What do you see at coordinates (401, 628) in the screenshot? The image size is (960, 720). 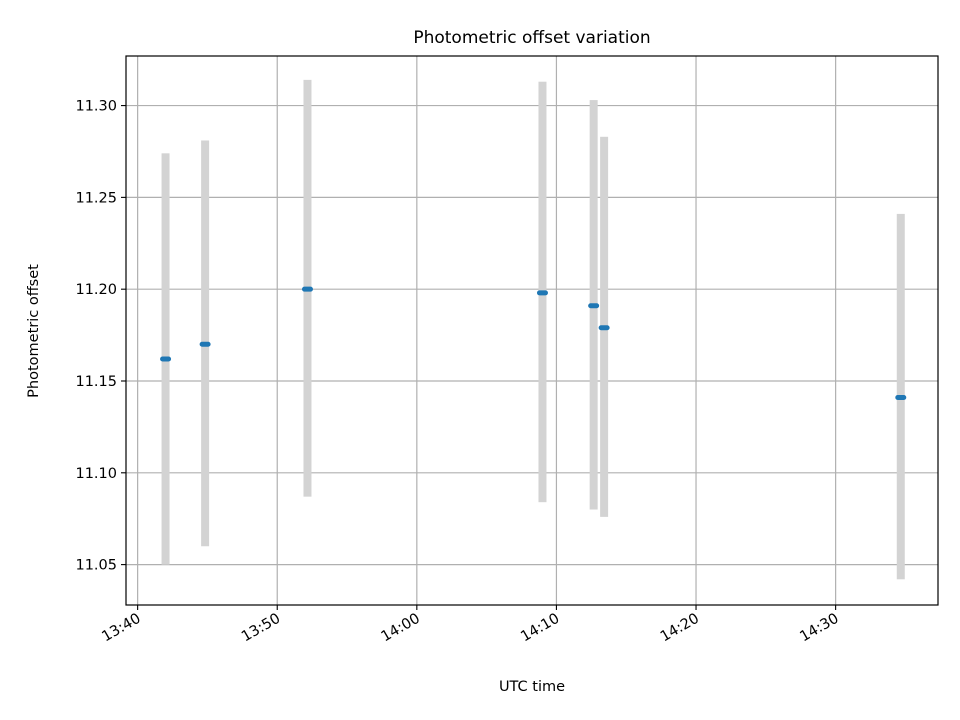 I see `x-tick-label: 14:00` at bounding box center [401, 628].